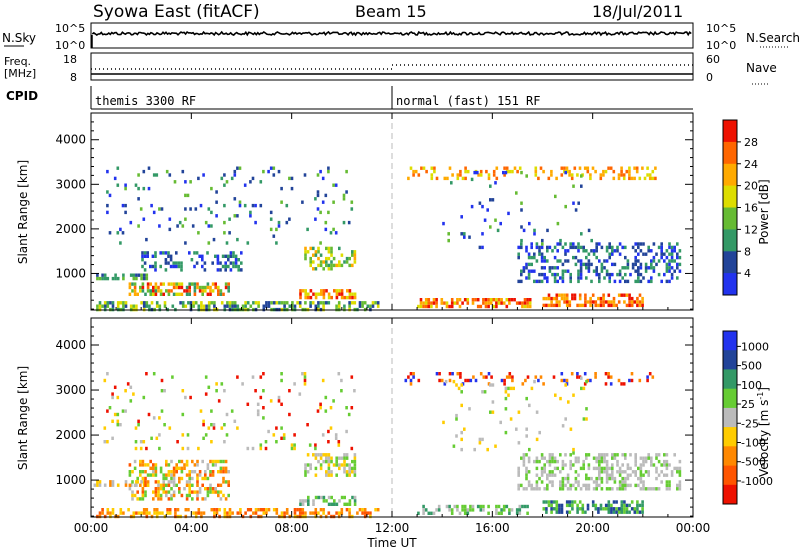  Describe the element at coordinates (70, 480) in the screenshot. I see `y-tick-label: 1000` at that location.